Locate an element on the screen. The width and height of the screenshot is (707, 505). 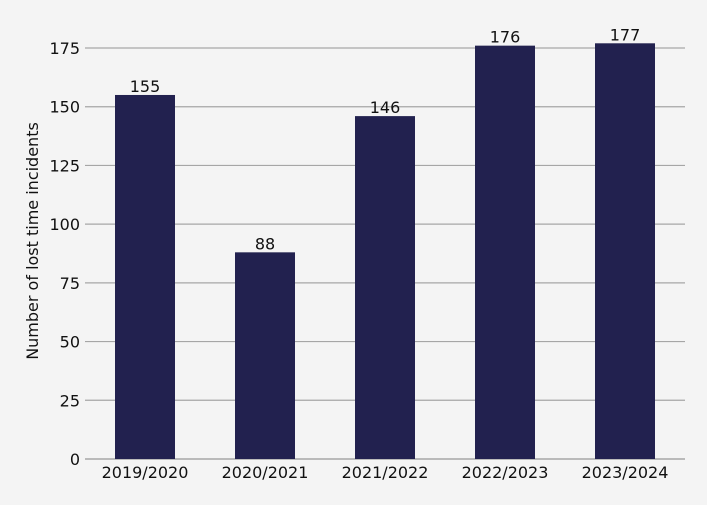
y-tick-label: 75 is located at coordinates (70, 283).